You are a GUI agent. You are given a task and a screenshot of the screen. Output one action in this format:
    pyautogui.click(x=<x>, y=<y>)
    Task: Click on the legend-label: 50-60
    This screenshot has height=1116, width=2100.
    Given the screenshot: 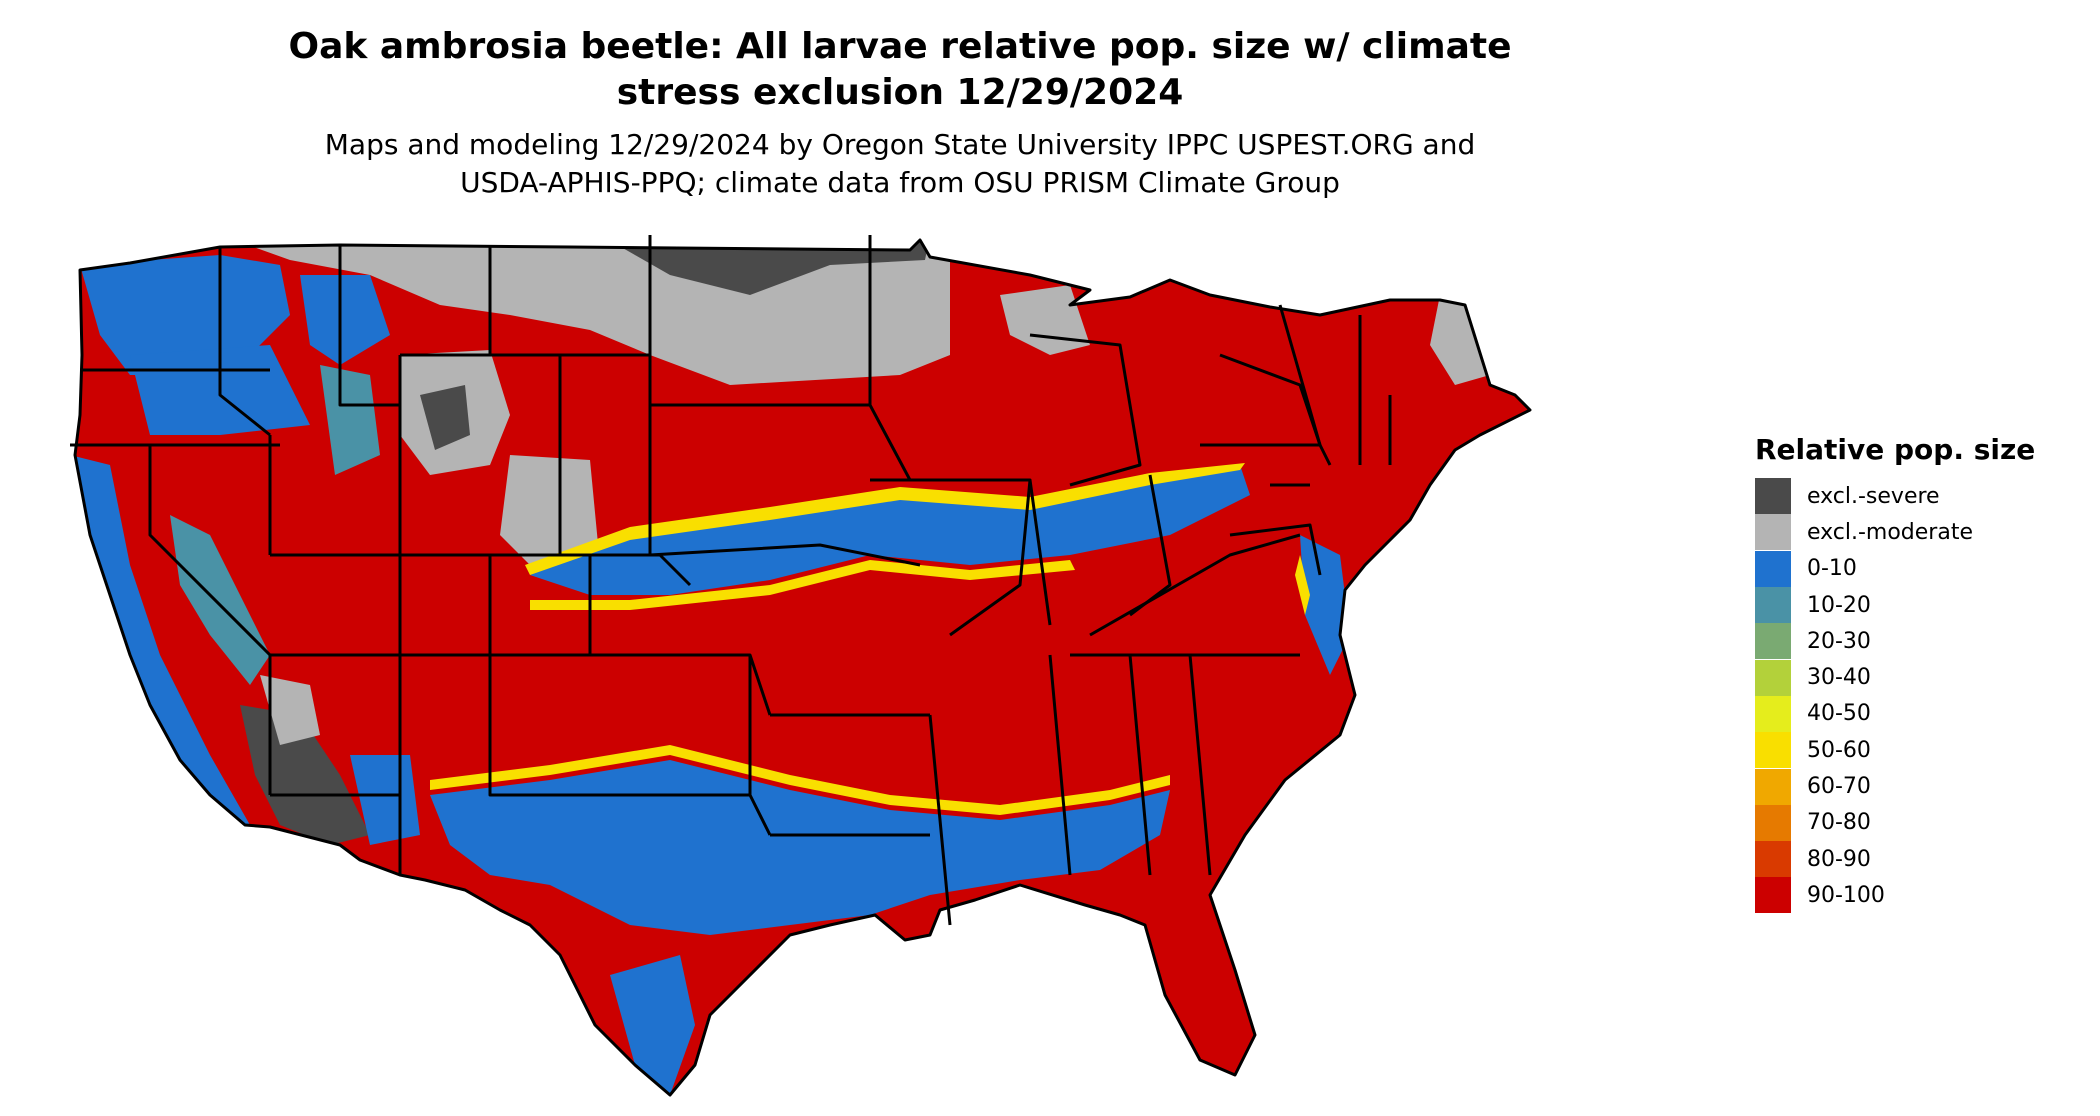 What is the action you would take?
    pyautogui.click(x=1839, y=750)
    